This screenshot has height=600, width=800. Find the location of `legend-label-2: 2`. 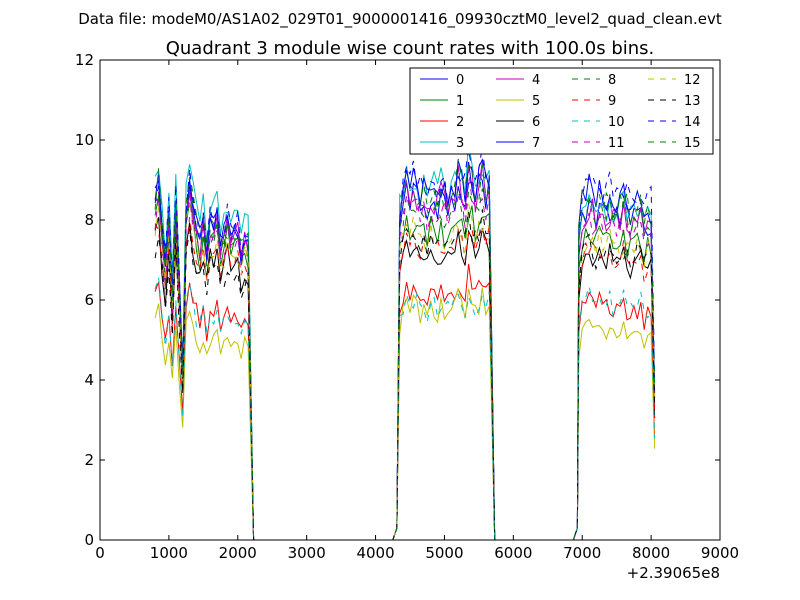

legend-label-2: 2 is located at coordinates (460, 122).